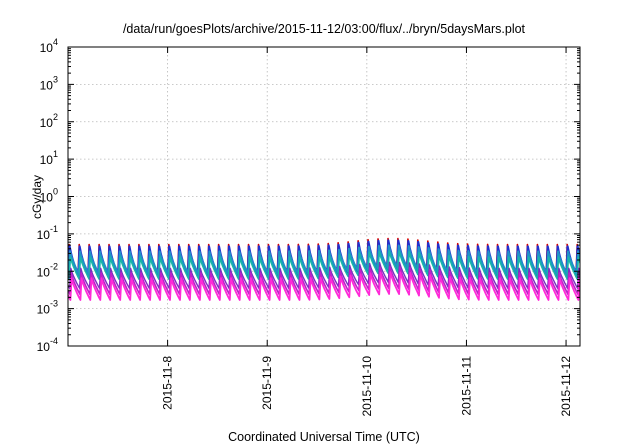 The height and width of the screenshot is (448, 640). What do you see at coordinates (55, 192) in the screenshot?
I see `y-tick-exponent: 0` at bounding box center [55, 192].